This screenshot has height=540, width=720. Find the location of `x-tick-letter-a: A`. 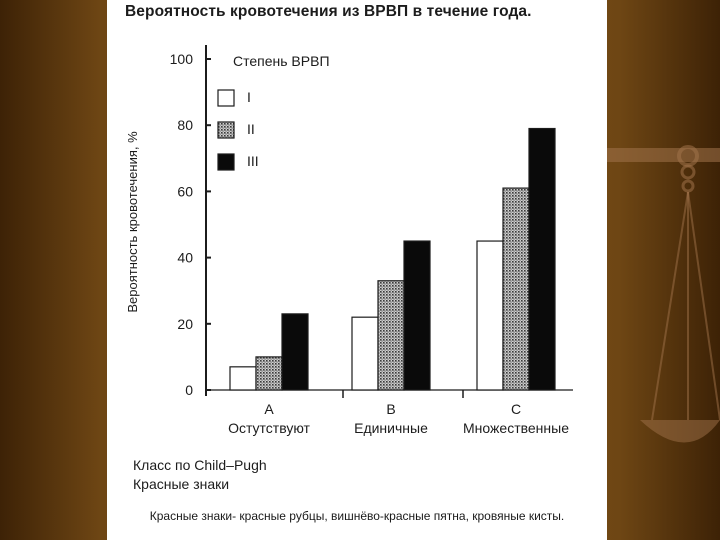

x-tick-letter-a: A is located at coordinates (269, 409).